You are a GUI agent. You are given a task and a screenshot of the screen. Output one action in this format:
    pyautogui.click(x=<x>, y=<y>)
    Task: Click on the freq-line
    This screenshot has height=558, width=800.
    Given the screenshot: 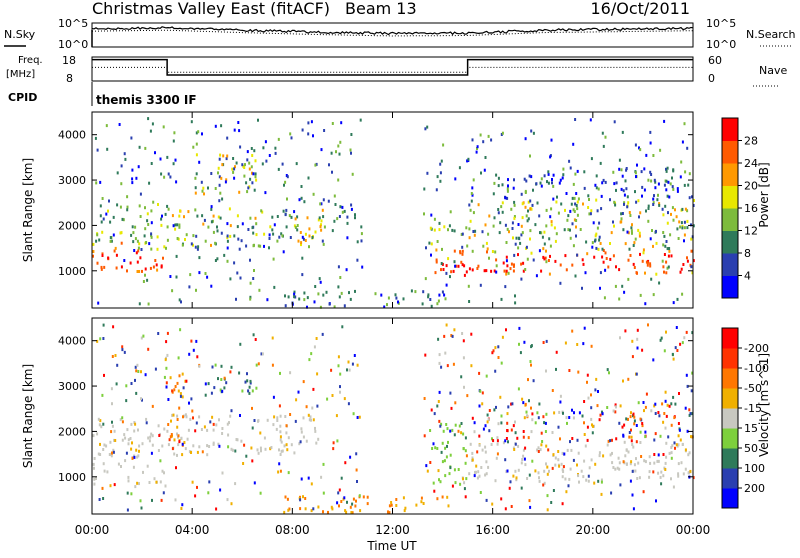 What is the action you would take?
    pyautogui.click(x=392, y=67)
    